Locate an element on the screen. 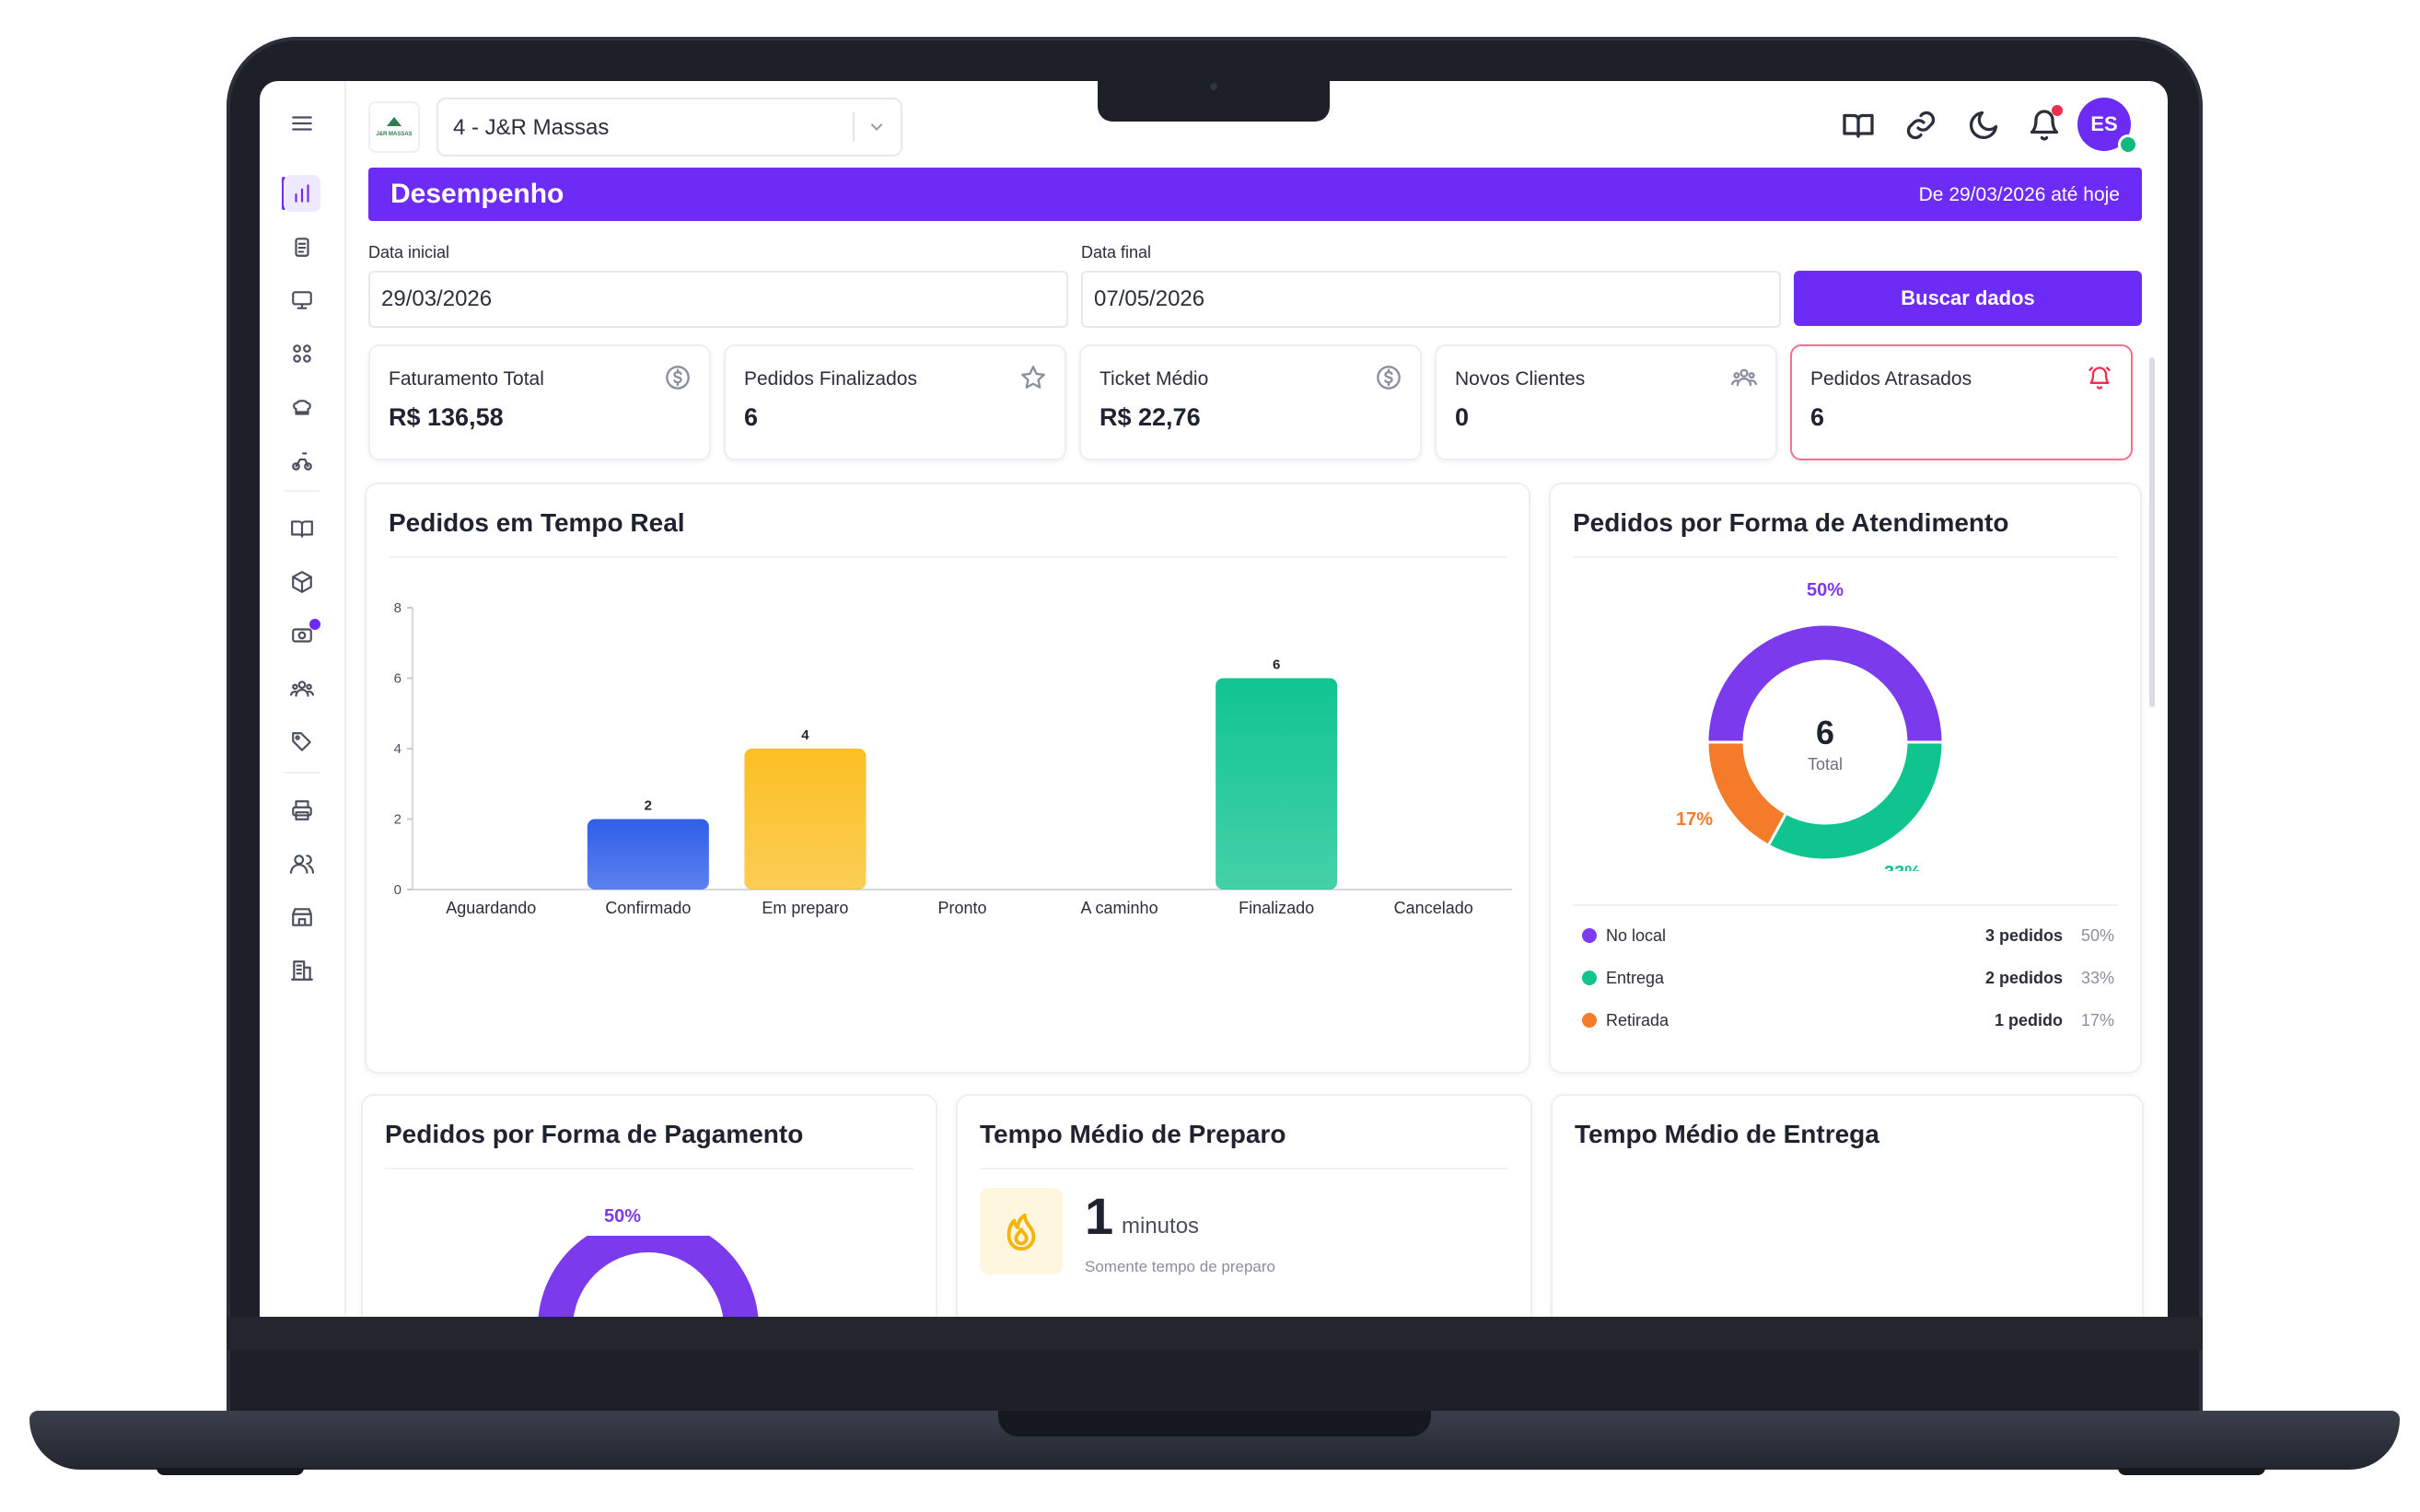 The width and height of the screenshot is (2420, 1512). sidebar-item-cash is located at coordinates (302, 635).